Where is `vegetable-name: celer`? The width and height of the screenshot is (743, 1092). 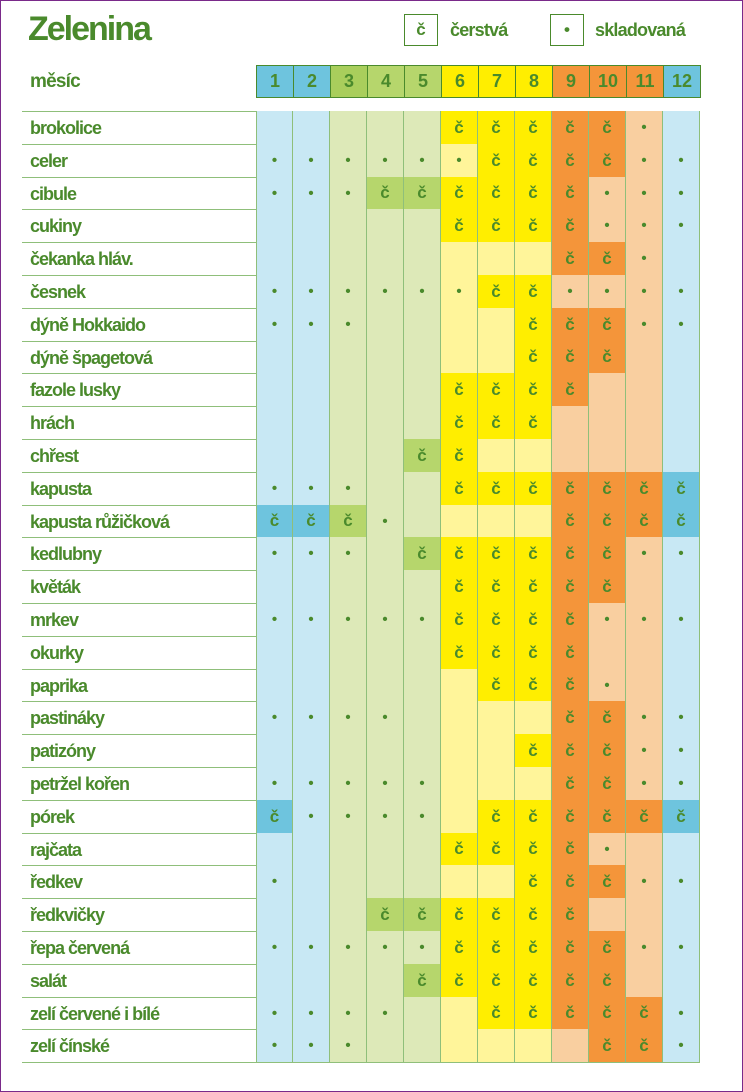 vegetable-name: celer is located at coordinates (49, 161).